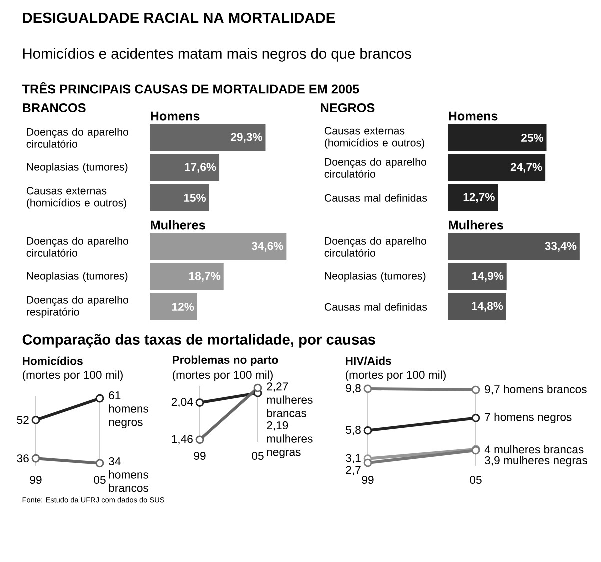 The height and width of the screenshot is (562, 601). I want to click on y-tick-label: Doenças do aparelho respiratório, so click(78, 307).